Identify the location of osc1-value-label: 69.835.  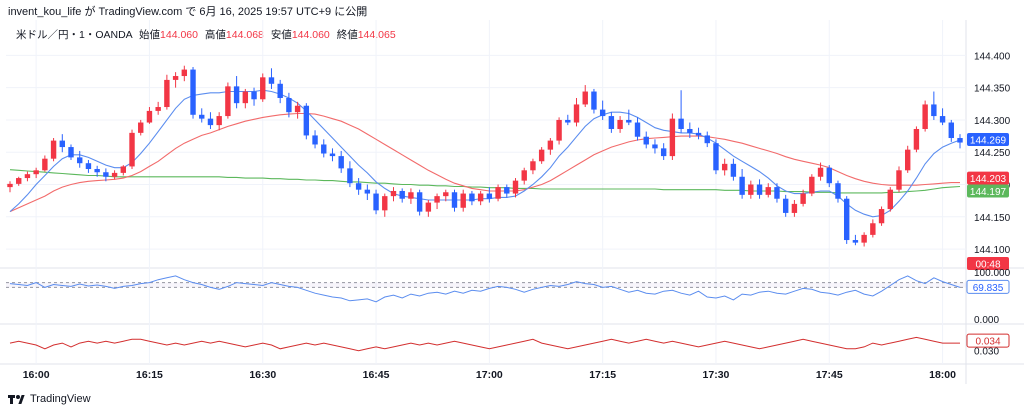
(988, 288).